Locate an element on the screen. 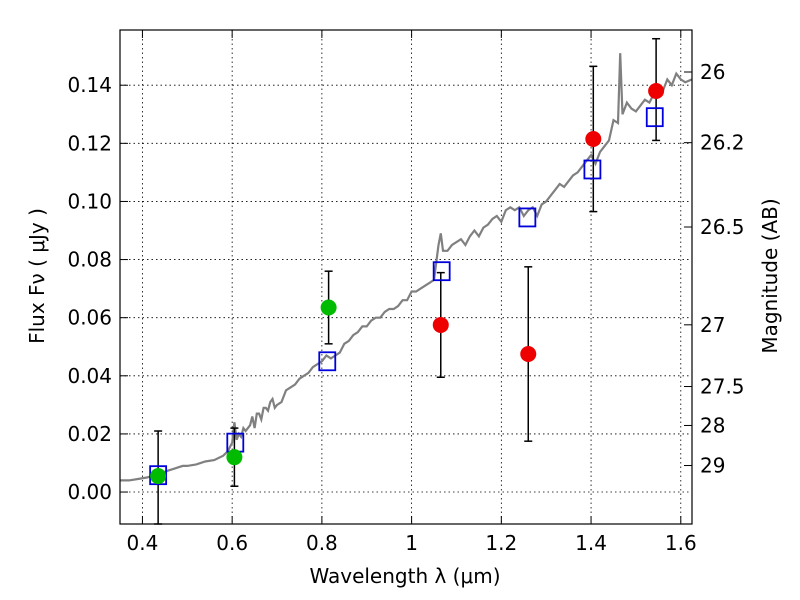 The image size is (800, 600). x-tick-label: 1.4 is located at coordinates (591, 543).